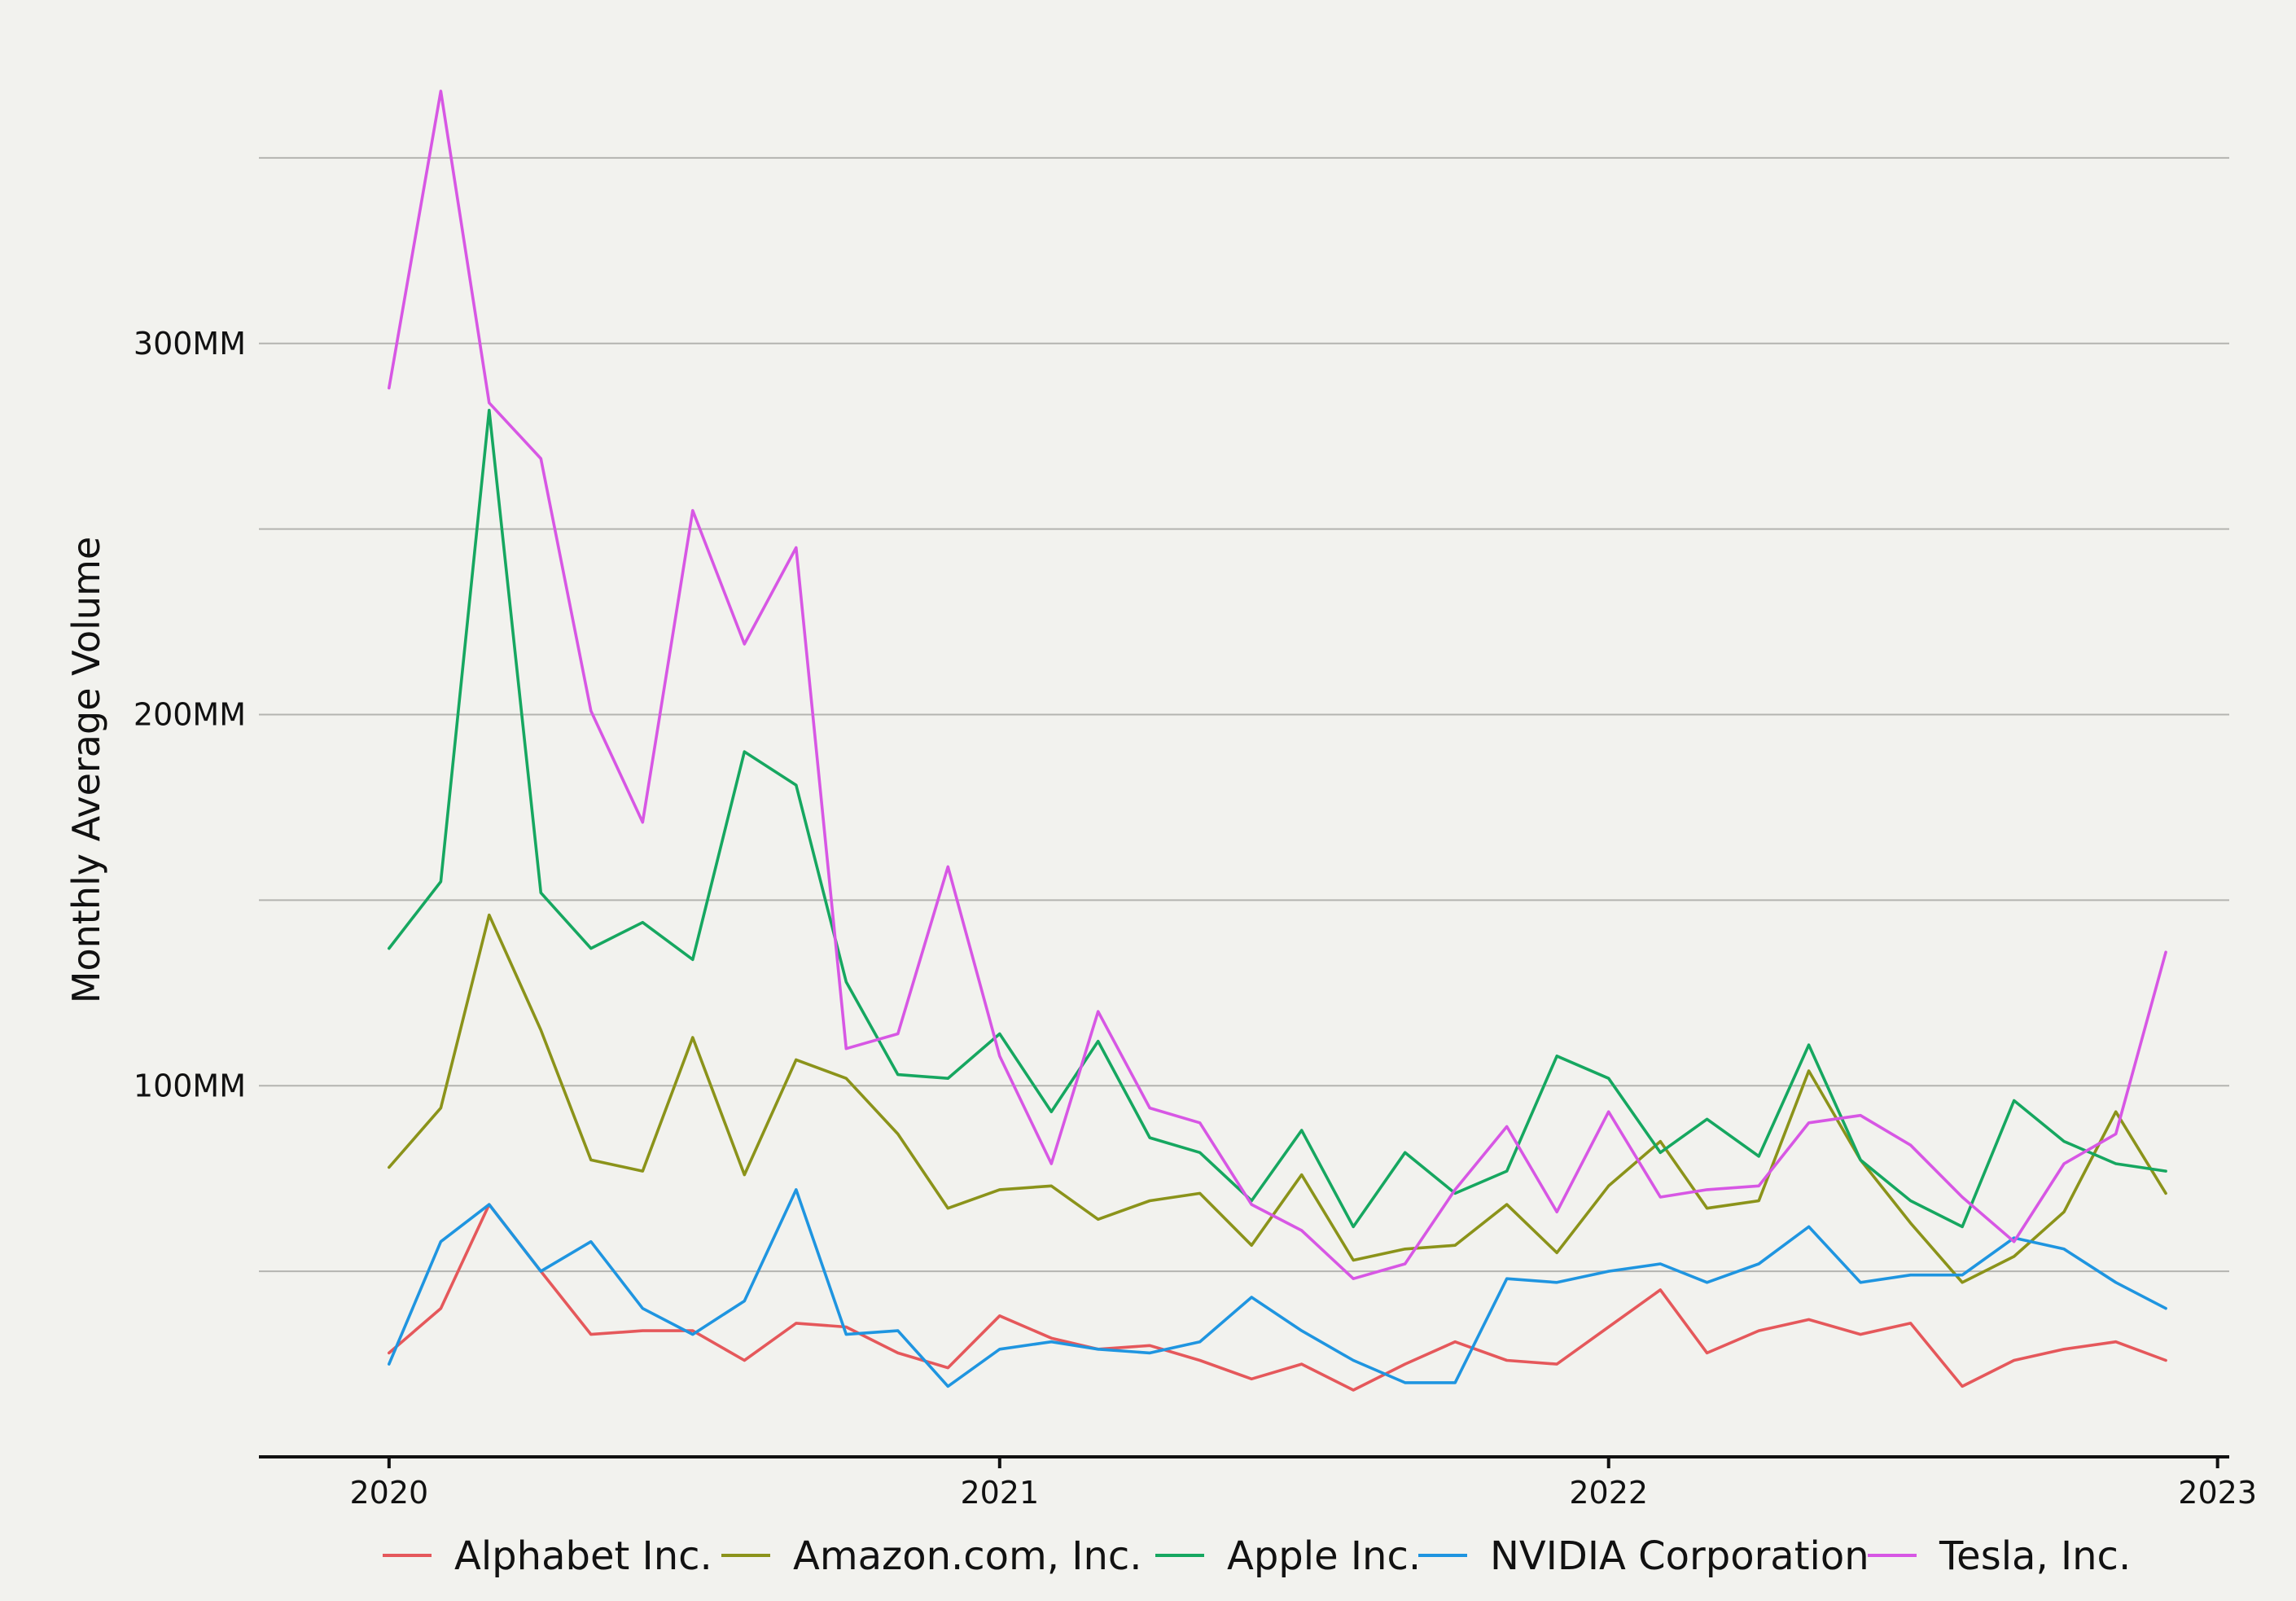 The height and width of the screenshot is (1601, 2296). I want to click on y-axis-title: Monthly Average Volume, so click(86, 770).